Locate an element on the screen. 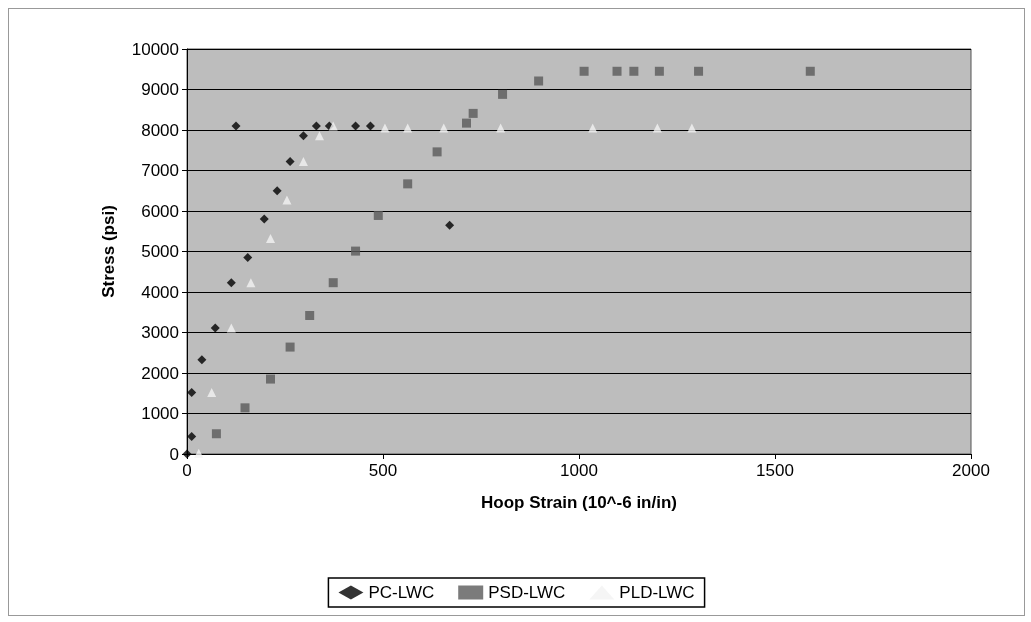 This screenshot has width=1031, height=622. legend-label: PC-LWC is located at coordinates (401, 592).